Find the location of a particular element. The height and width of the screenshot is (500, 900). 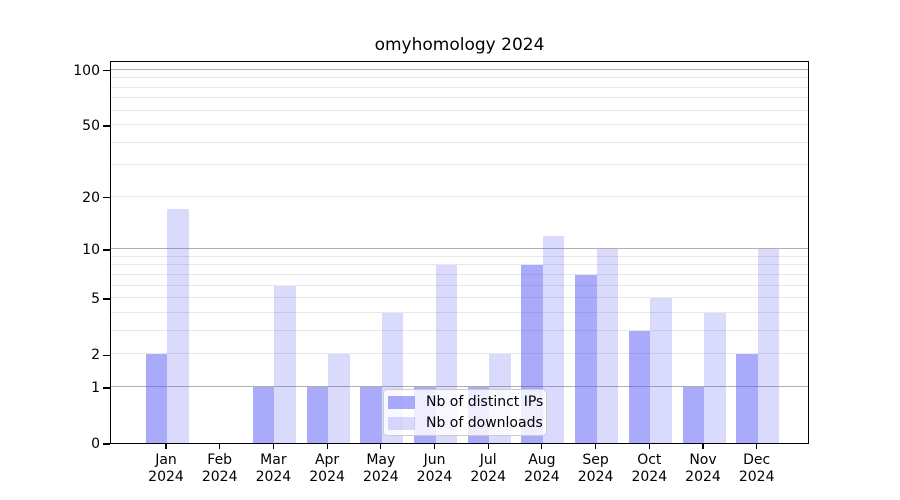

x-tick-mark-apr is located at coordinates (327, 446).